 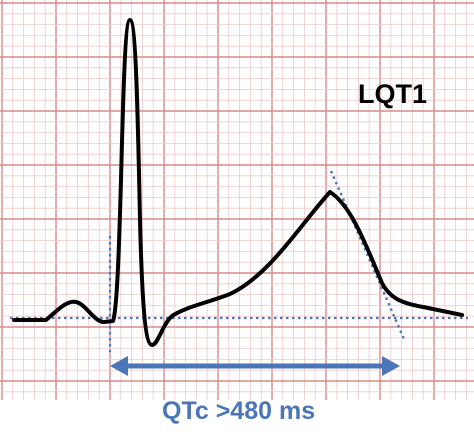 What do you see at coordinates (391, 366) in the screenshot?
I see `arrow-head-right` at bounding box center [391, 366].